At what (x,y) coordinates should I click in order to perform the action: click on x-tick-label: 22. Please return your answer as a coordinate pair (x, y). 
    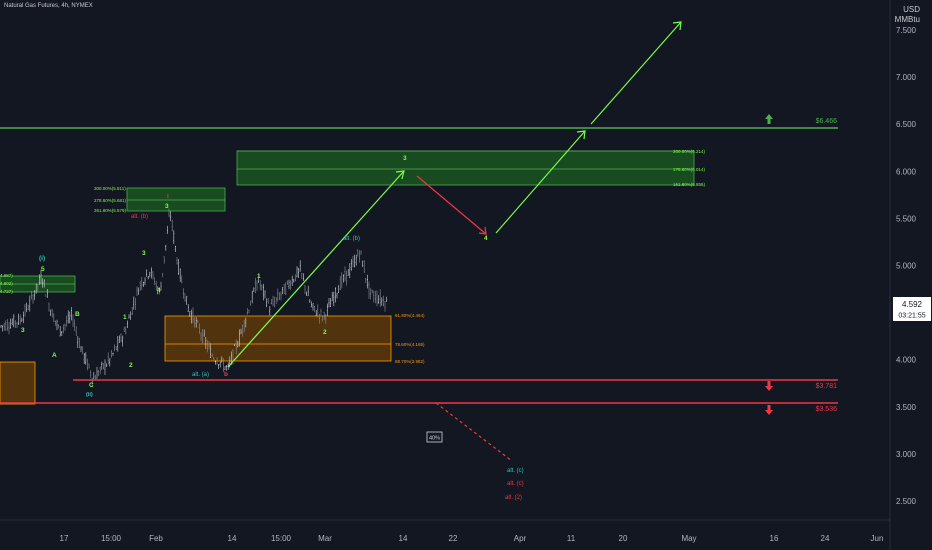
    Looking at the image, I should click on (453, 538).